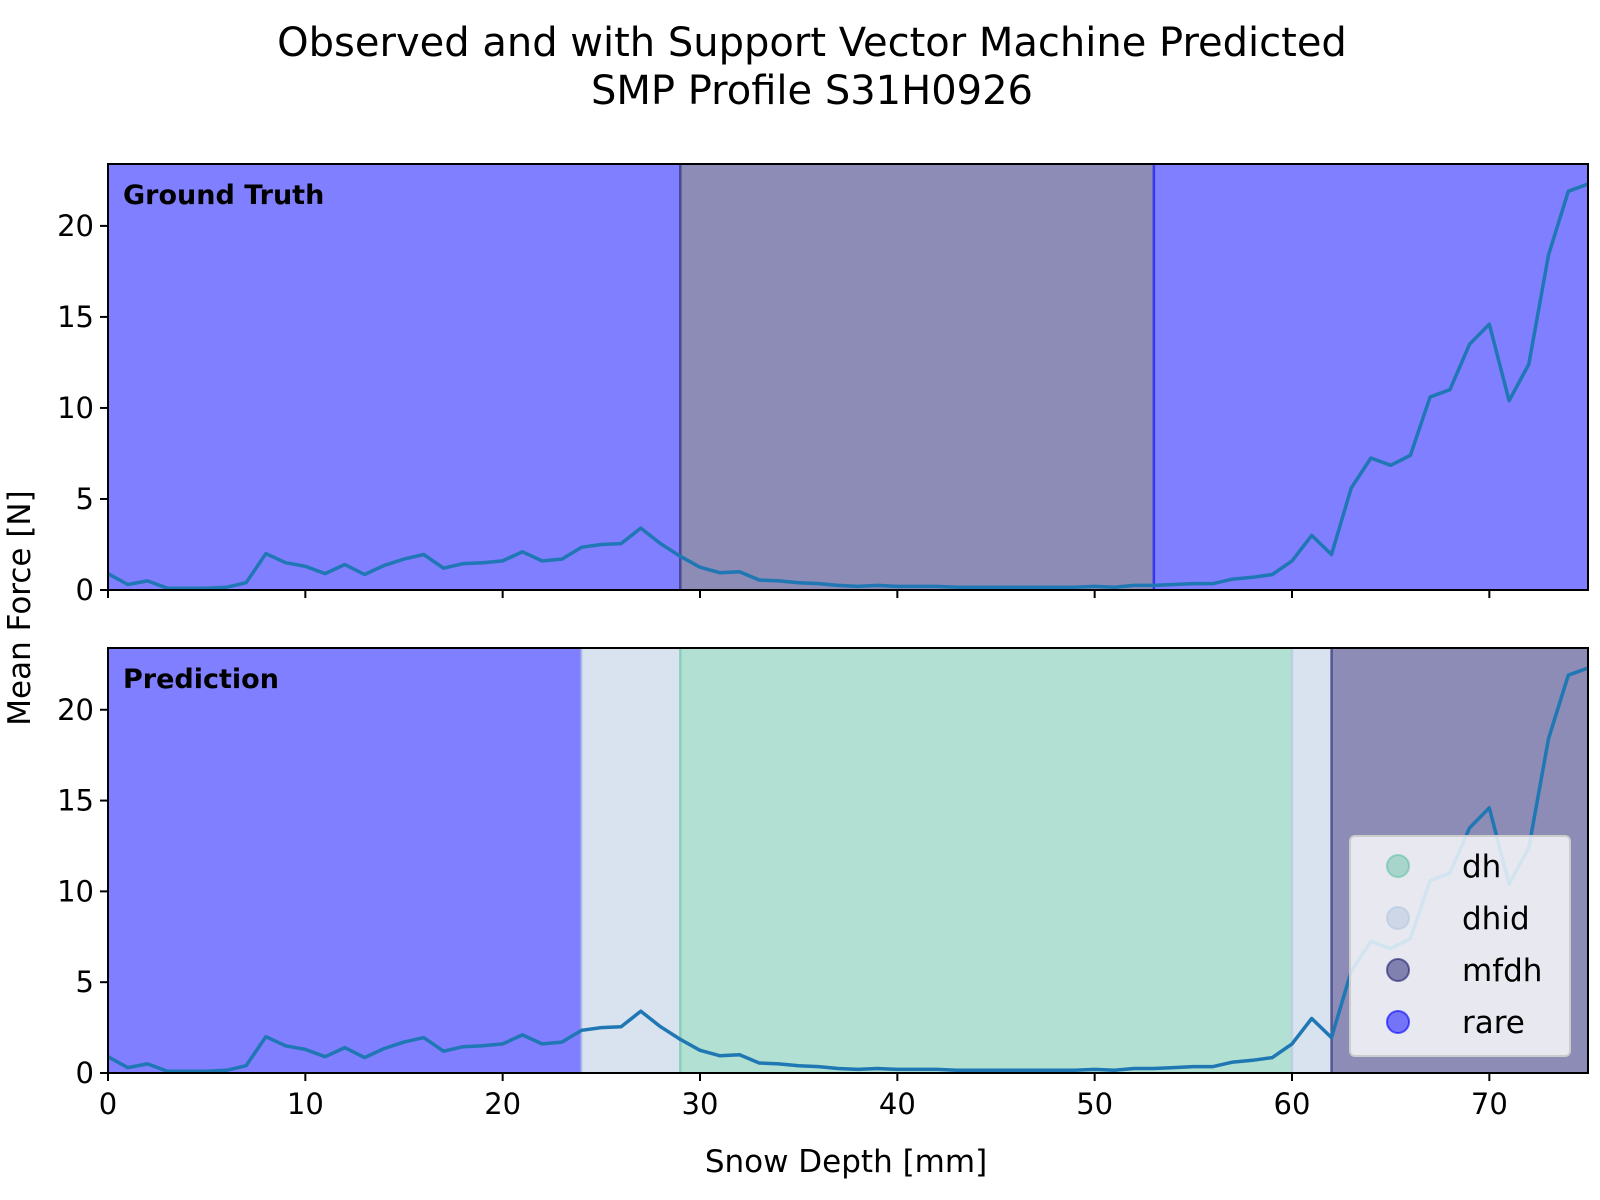 The image size is (1600, 1200). Describe the element at coordinates (1398, 970) in the screenshot. I see `legend-marker-mfdh` at that location.